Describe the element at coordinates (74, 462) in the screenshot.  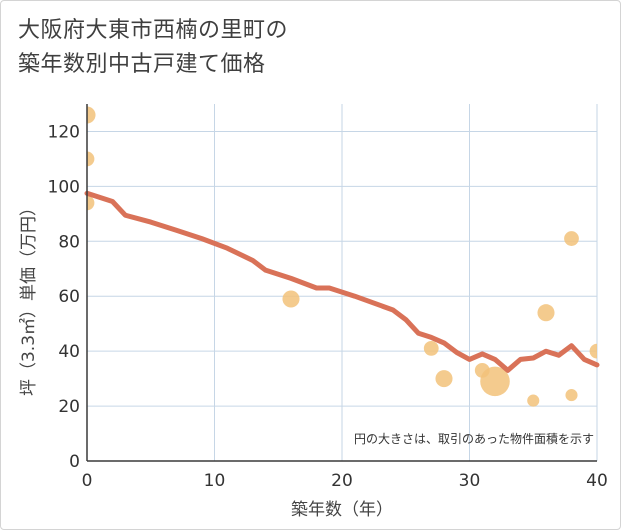
I see `y-tick-label: 0` at that location.